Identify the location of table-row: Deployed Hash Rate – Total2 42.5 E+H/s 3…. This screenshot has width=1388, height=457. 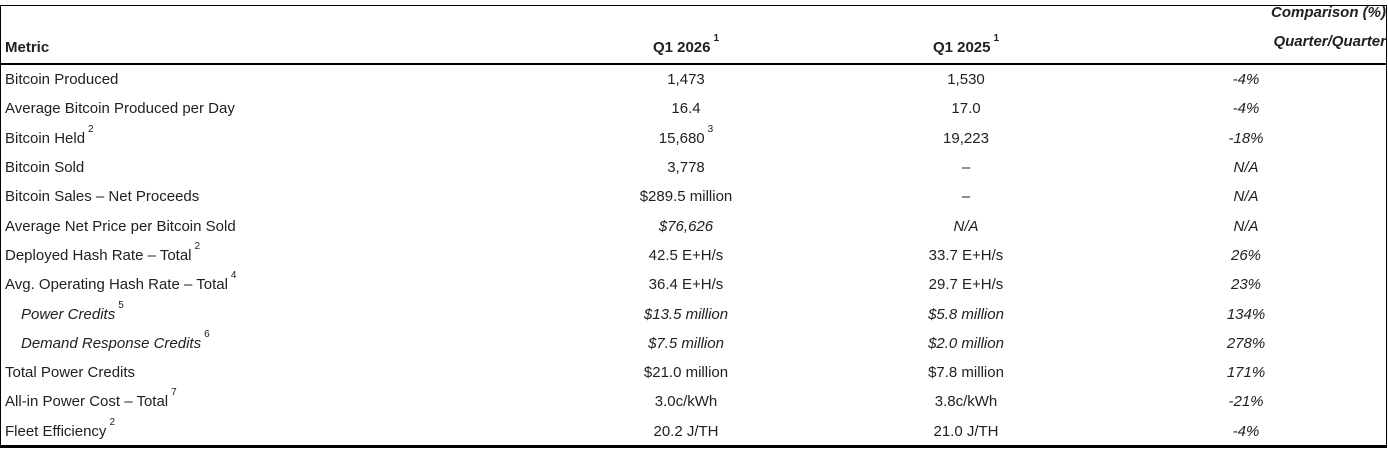
(693, 255).